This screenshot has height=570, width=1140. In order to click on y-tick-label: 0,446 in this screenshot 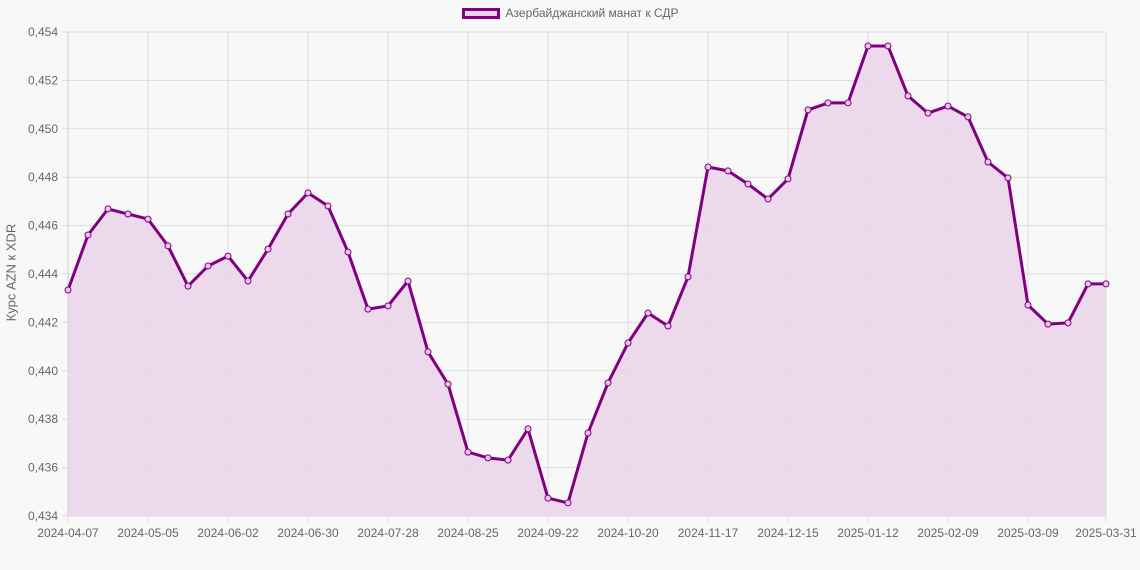, I will do `click(43, 226)`.